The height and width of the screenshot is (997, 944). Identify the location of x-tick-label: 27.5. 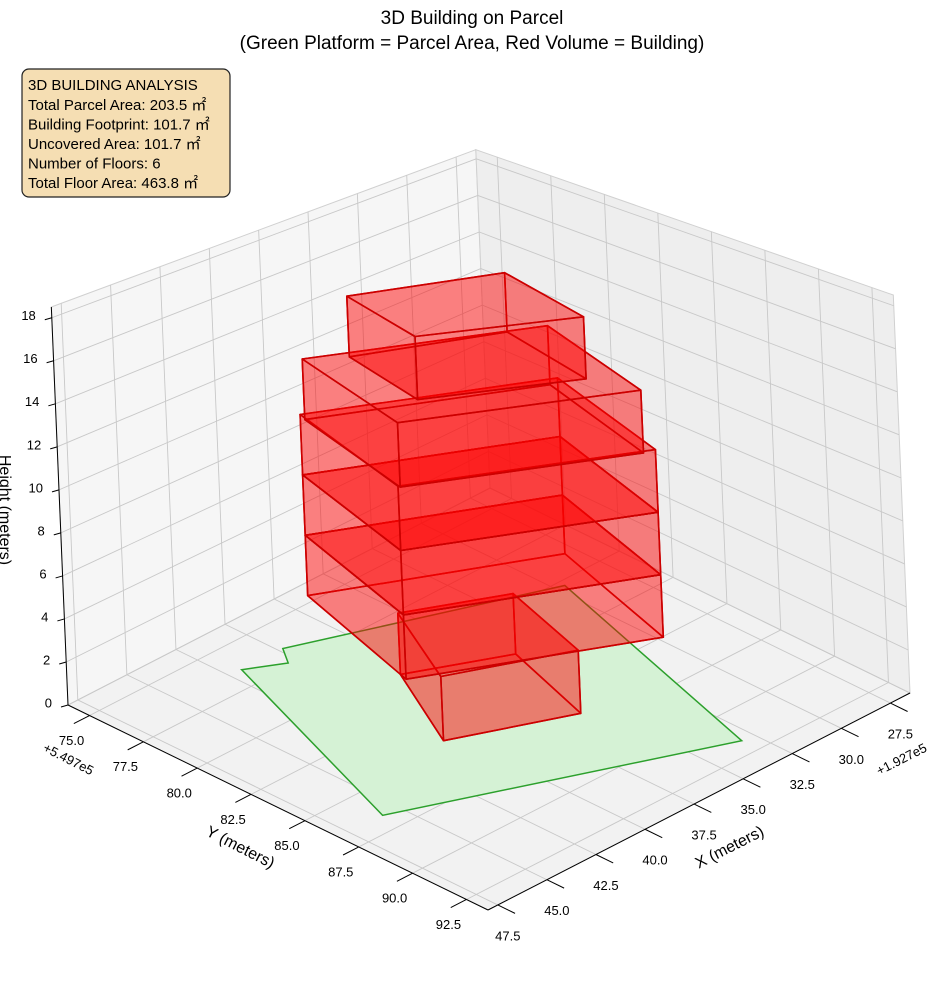
(900, 734).